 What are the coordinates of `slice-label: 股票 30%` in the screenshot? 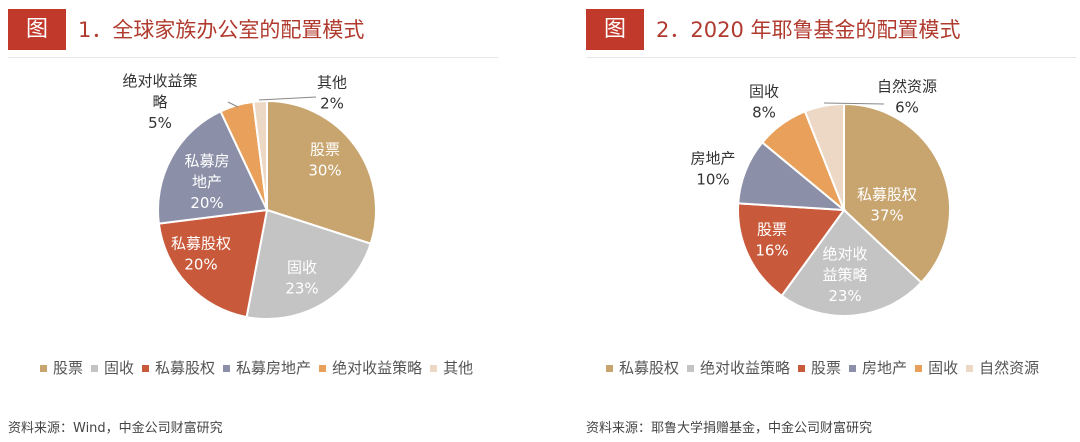 It's located at (324, 160).